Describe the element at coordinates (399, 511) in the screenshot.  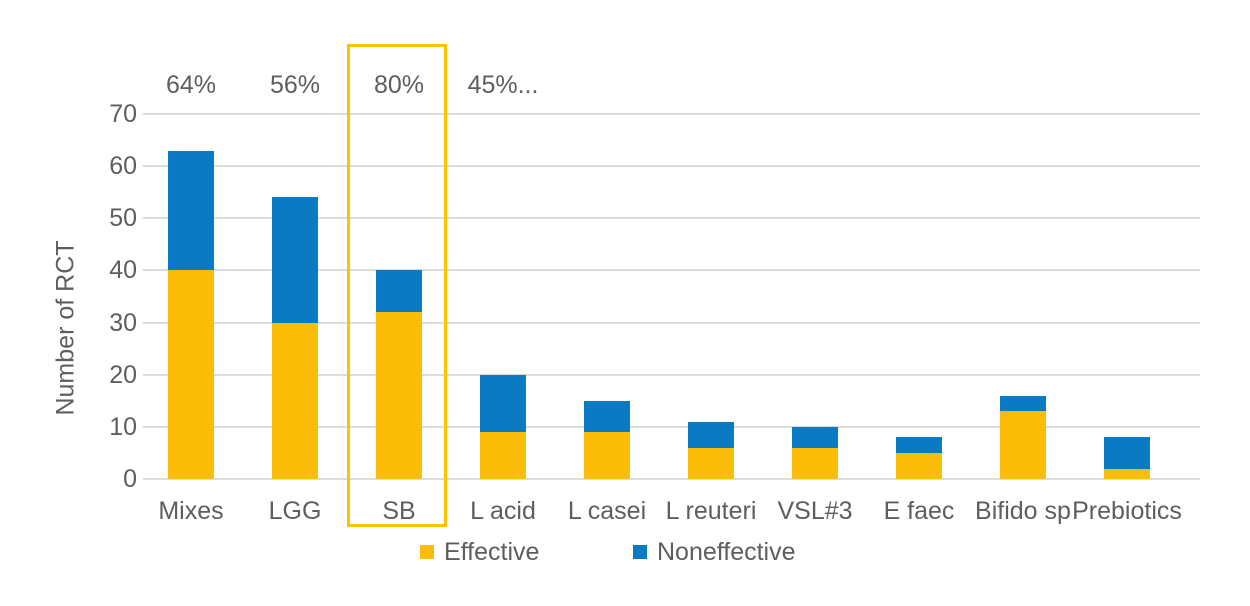
I see `category-label: SB` at that location.